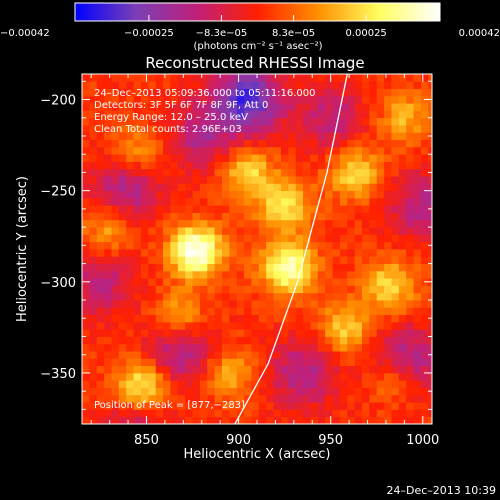  What do you see at coordinates (238, 440) in the screenshot?
I see `x-tick-label: 900` at bounding box center [238, 440].